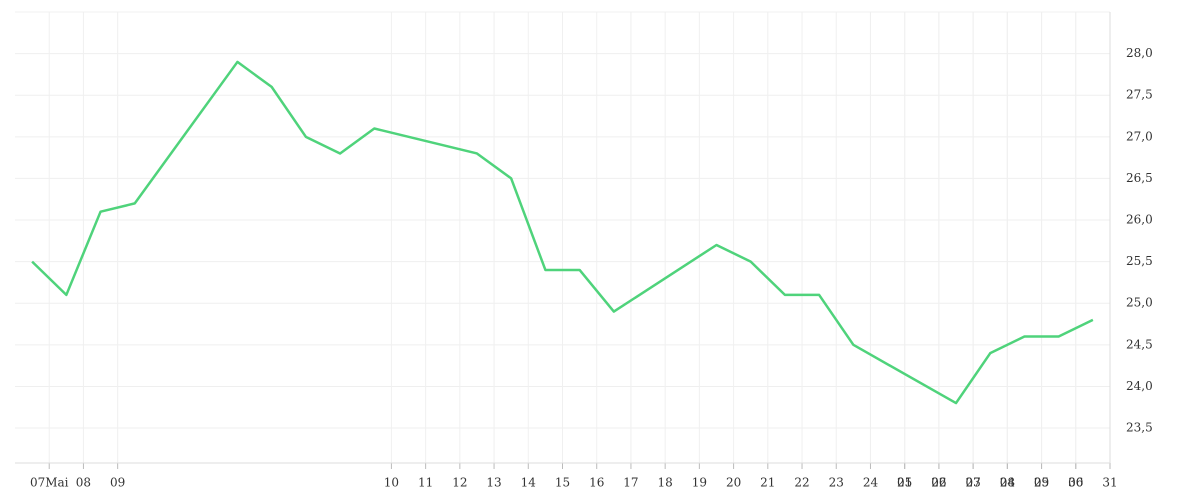 The width and height of the screenshot is (1200, 500). Describe the element at coordinates (117, 483) in the screenshot. I see `x-tick-label: 09` at that location.